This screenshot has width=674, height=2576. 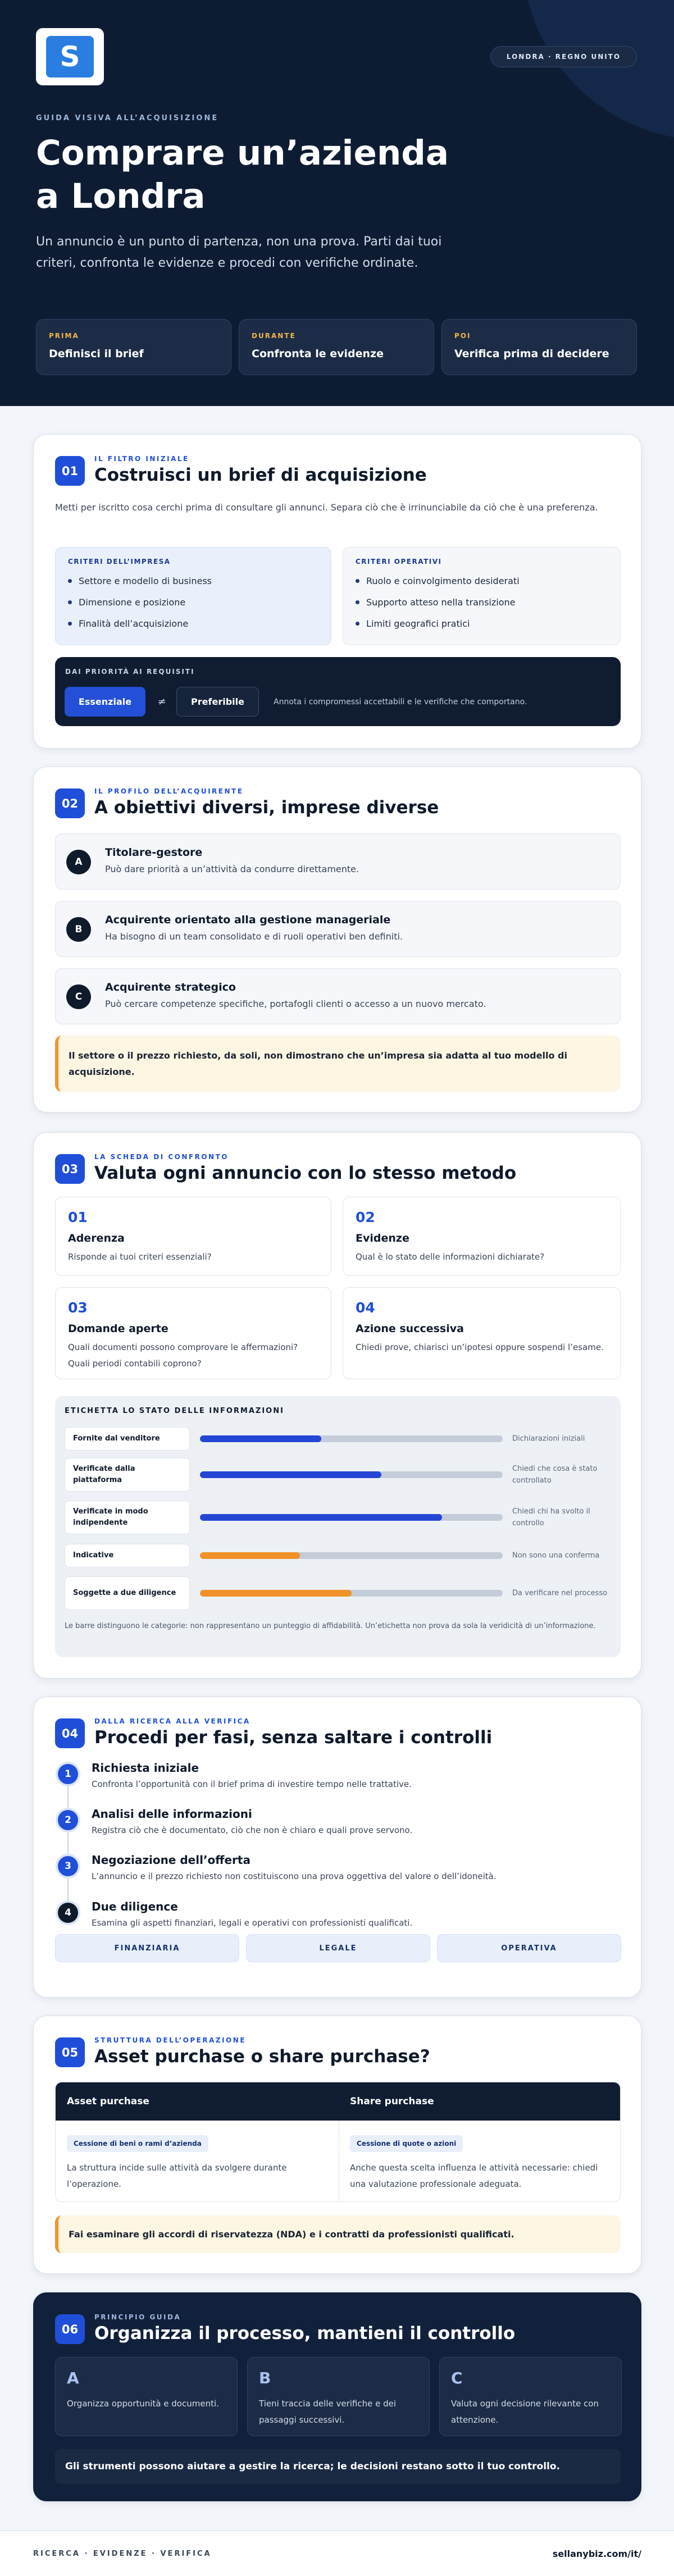 I want to click on card-title: Azione successiva, so click(x=410, y=1329).